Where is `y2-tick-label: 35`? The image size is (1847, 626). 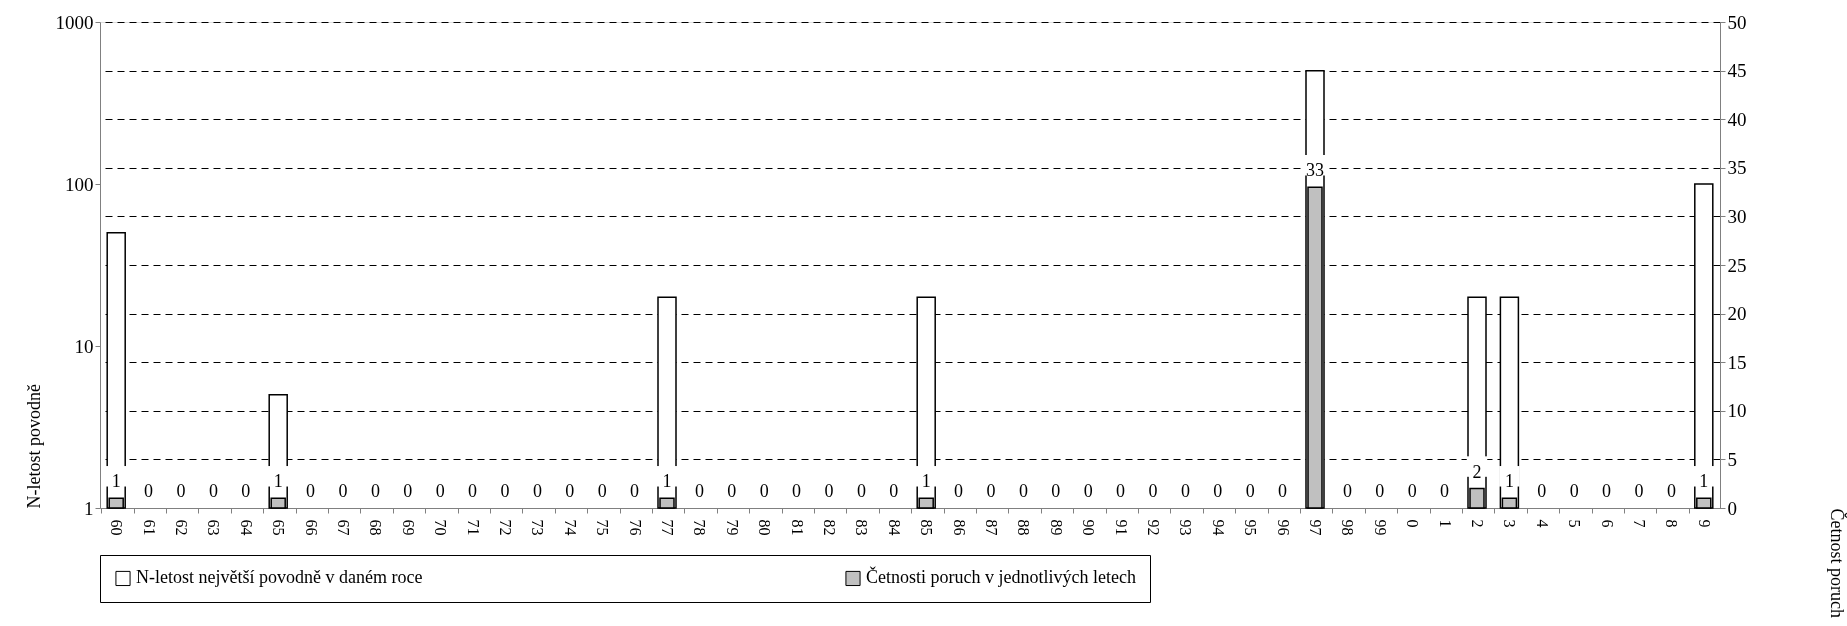 y2-tick-label: 35 is located at coordinates (1737, 168).